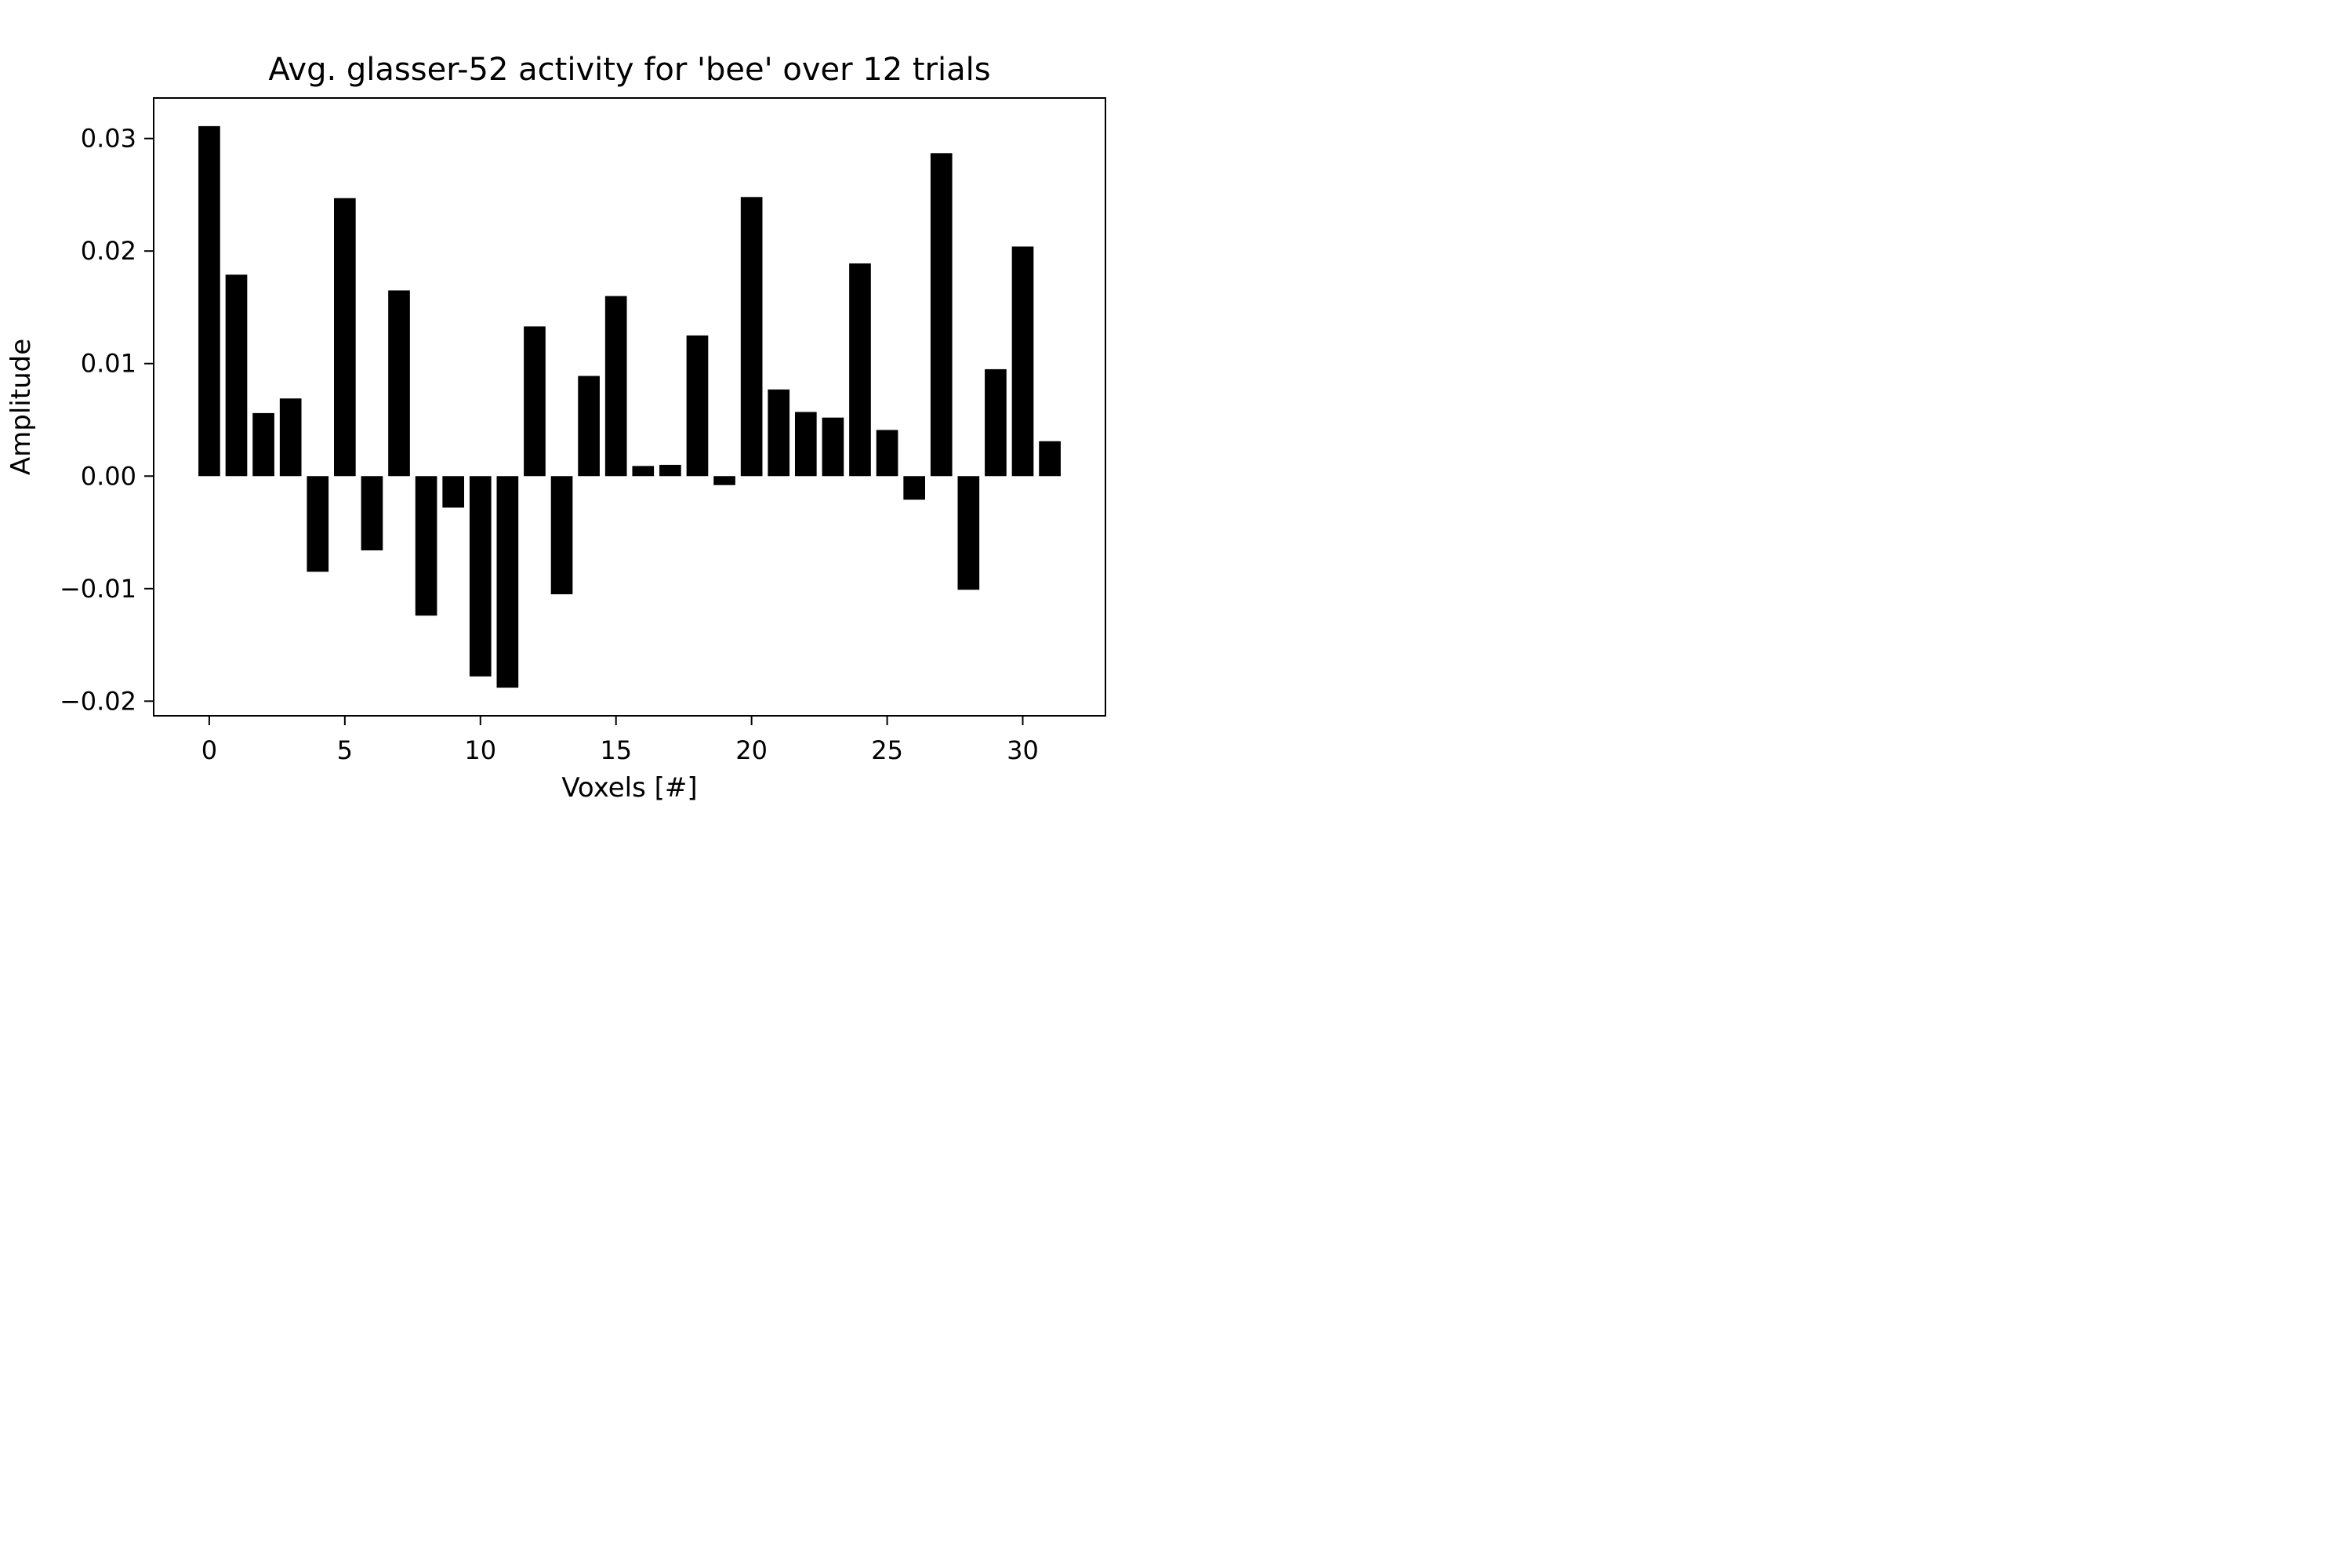 This screenshot has width=2352, height=1568. Describe the element at coordinates (751, 750) in the screenshot. I see `x-tick-label: 20` at that location.